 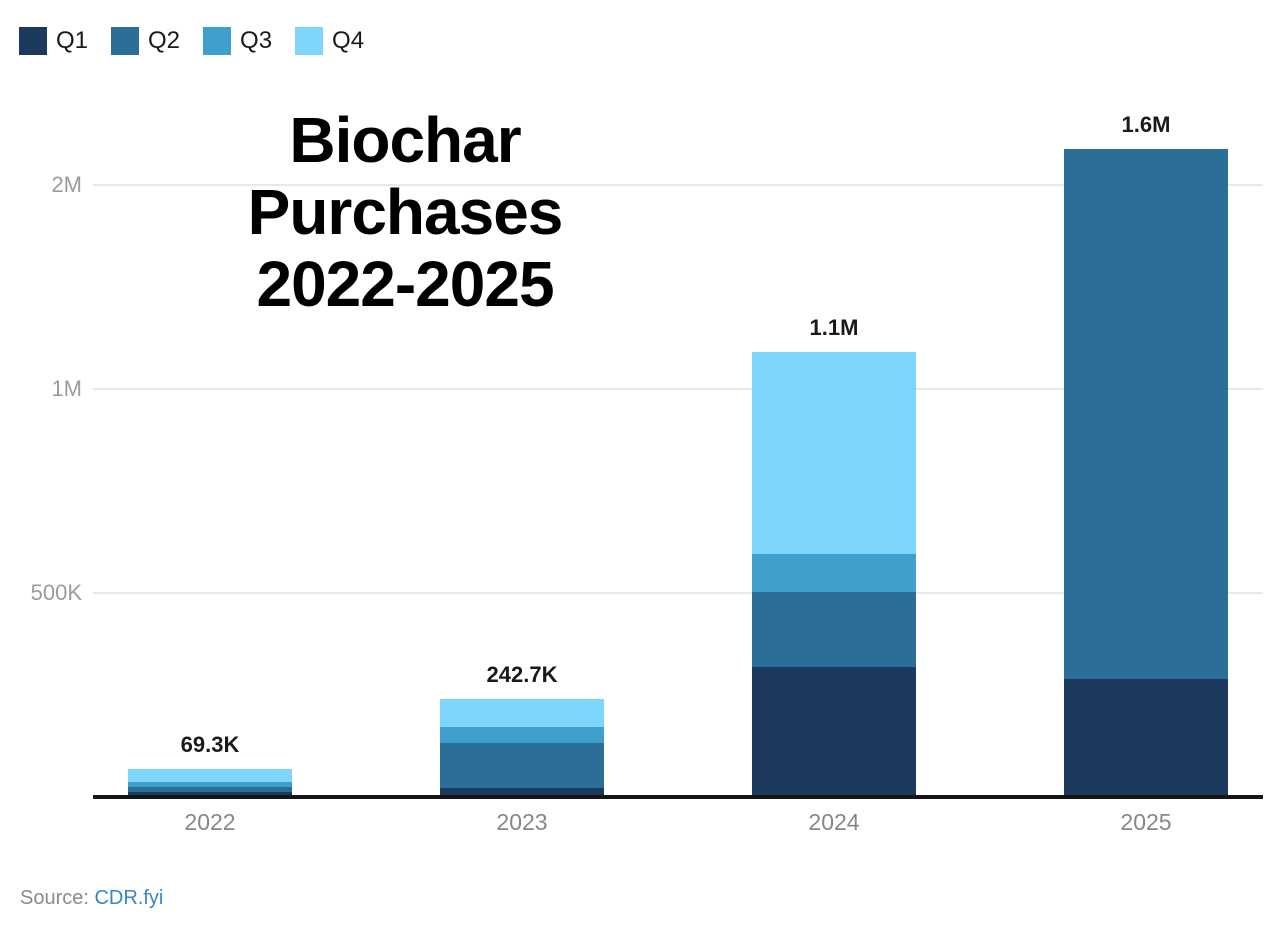 What do you see at coordinates (405, 140) in the screenshot?
I see `chart-title-line-1: Biochar` at bounding box center [405, 140].